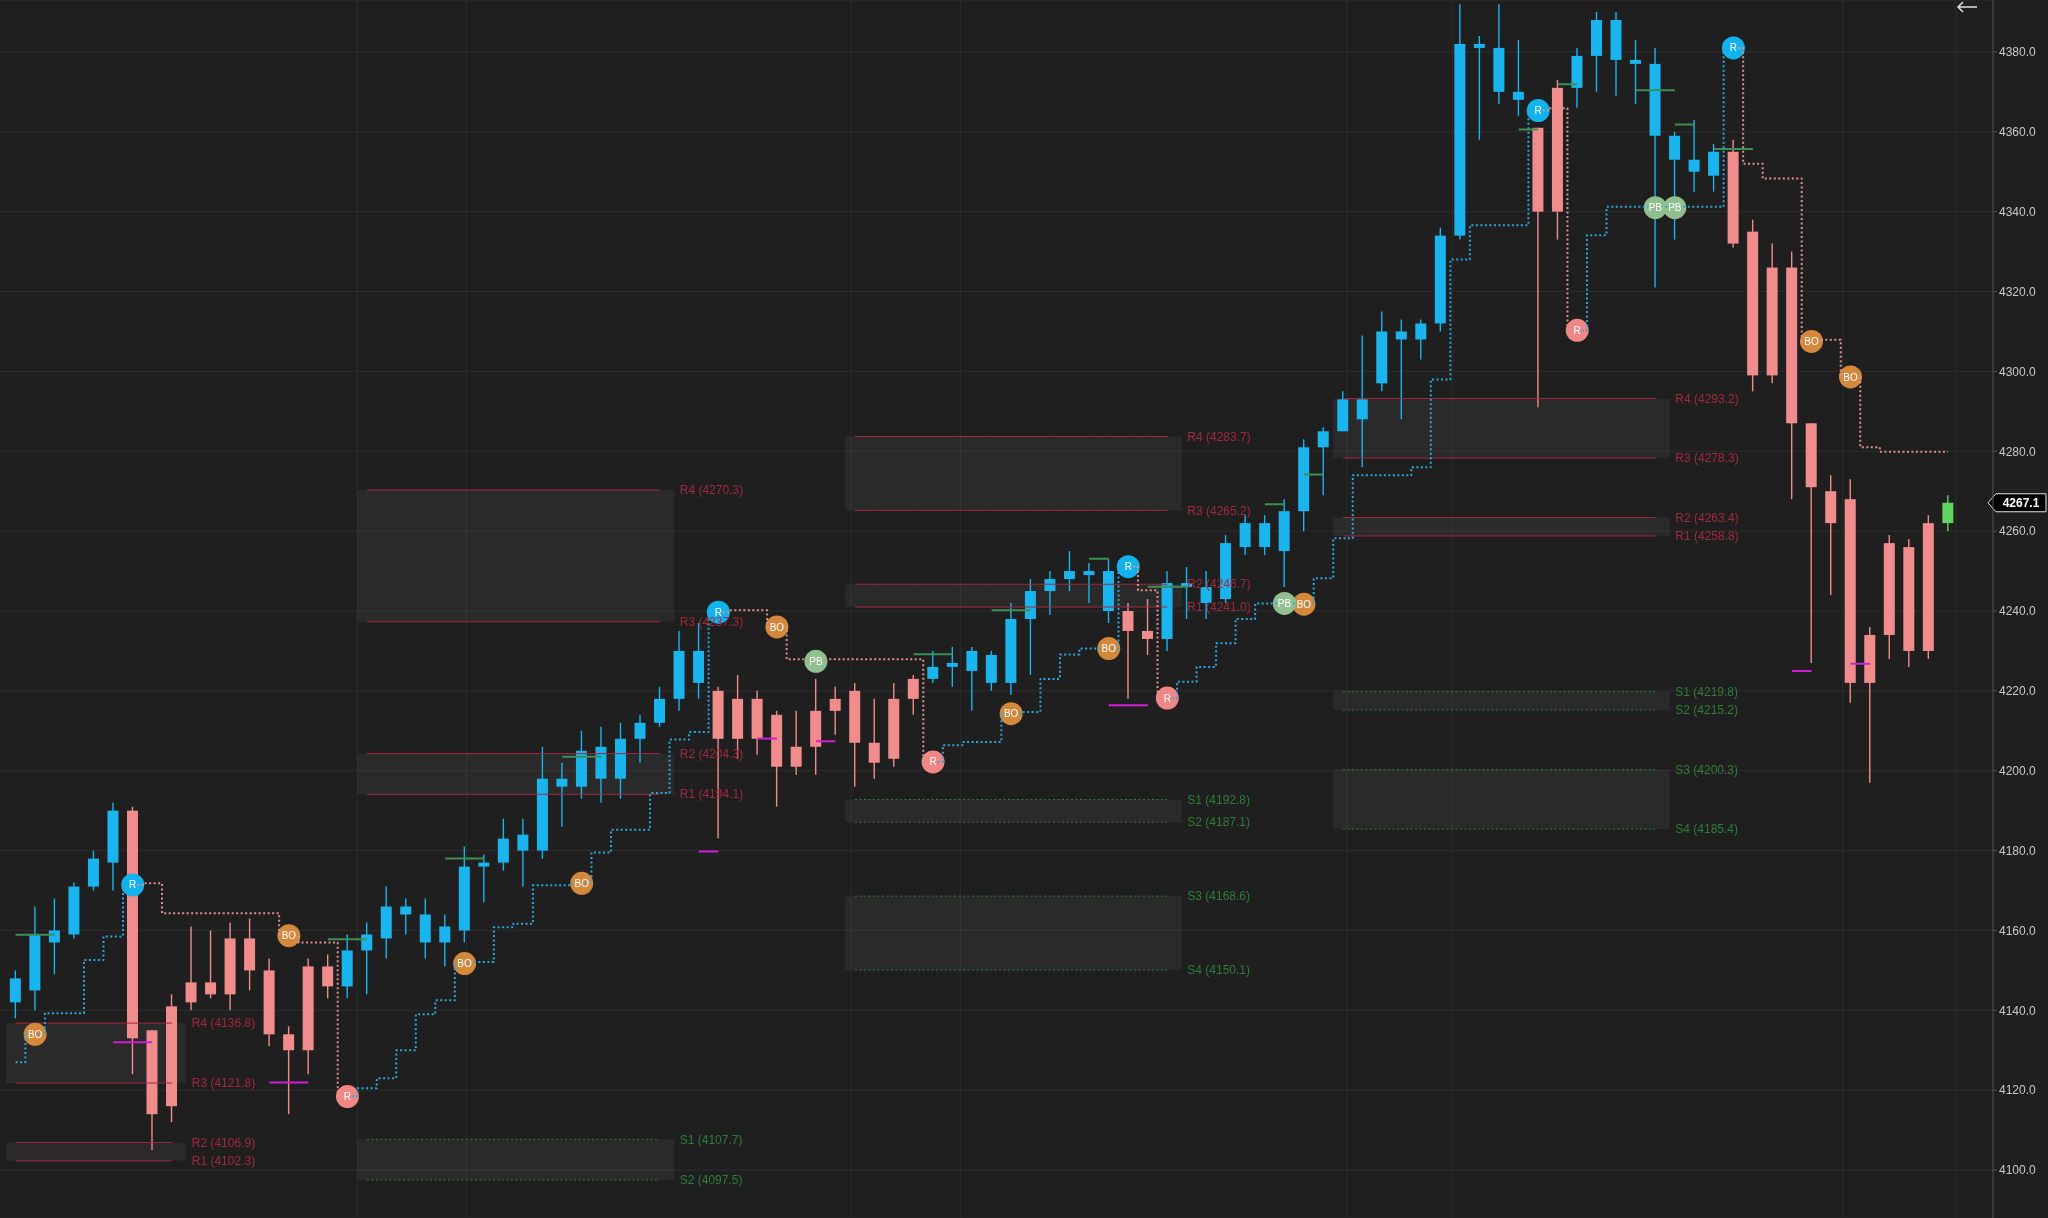 The width and height of the screenshot is (2048, 1218). What do you see at coordinates (1219, 799) in the screenshot?
I see `series-label: S1 (4192.8)` at bounding box center [1219, 799].